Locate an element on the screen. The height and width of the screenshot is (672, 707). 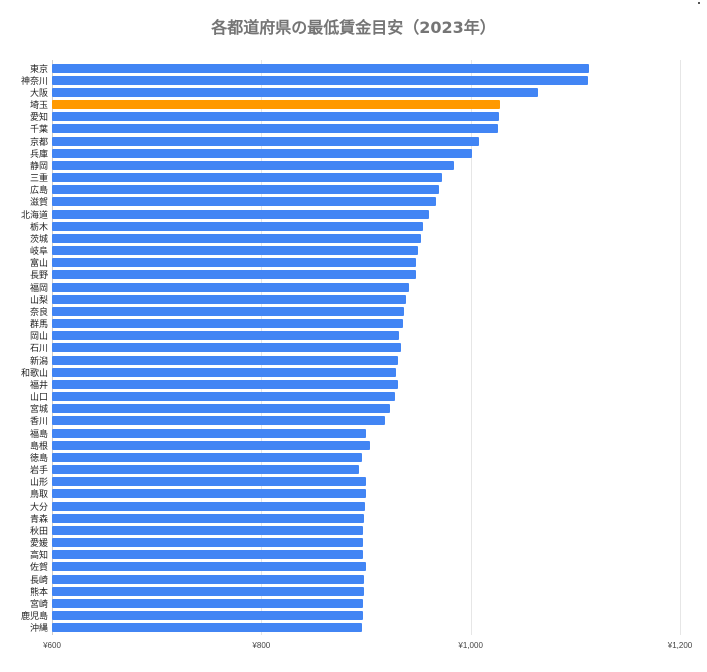
bar-row: 奈良 is located at coordinates (202, 311).